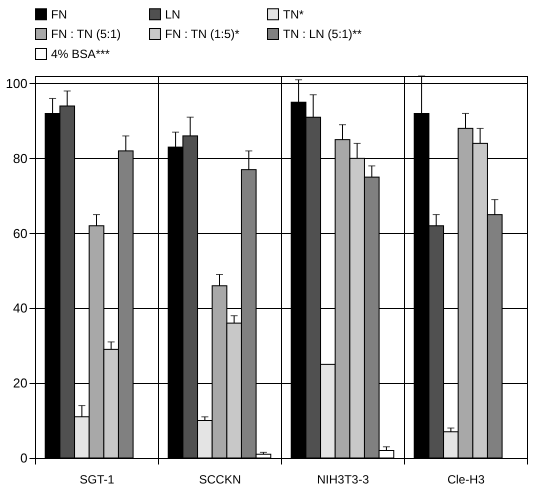  Describe the element at coordinates (202, 34) in the screenshot. I see `legend-label: FN : TN (1:5)*` at that location.